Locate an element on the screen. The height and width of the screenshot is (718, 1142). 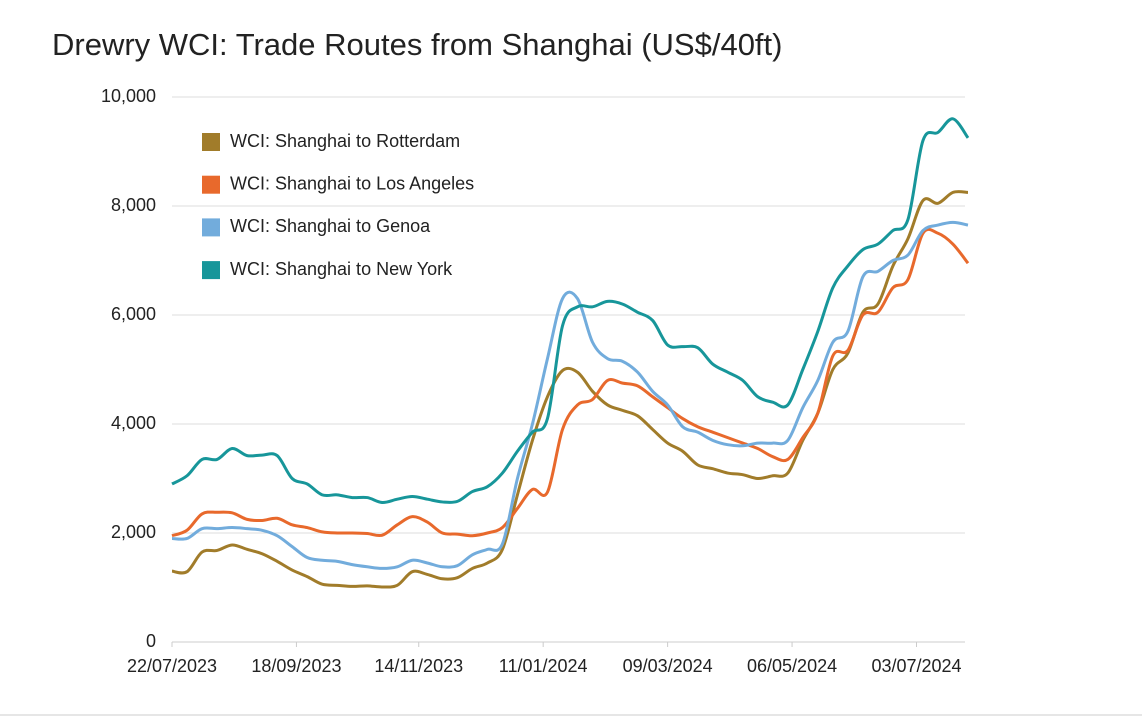
x-tick-label: 22/07/2023 is located at coordinates (172, 666).